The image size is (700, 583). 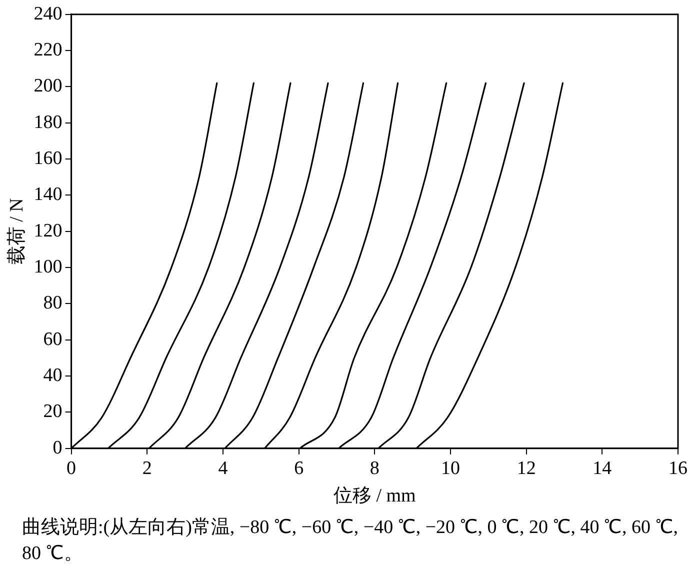 What do you see at coordinates (57, 447) in the screenshot?
I see `y-tick-label: 0` at bounding box center [57, 447].